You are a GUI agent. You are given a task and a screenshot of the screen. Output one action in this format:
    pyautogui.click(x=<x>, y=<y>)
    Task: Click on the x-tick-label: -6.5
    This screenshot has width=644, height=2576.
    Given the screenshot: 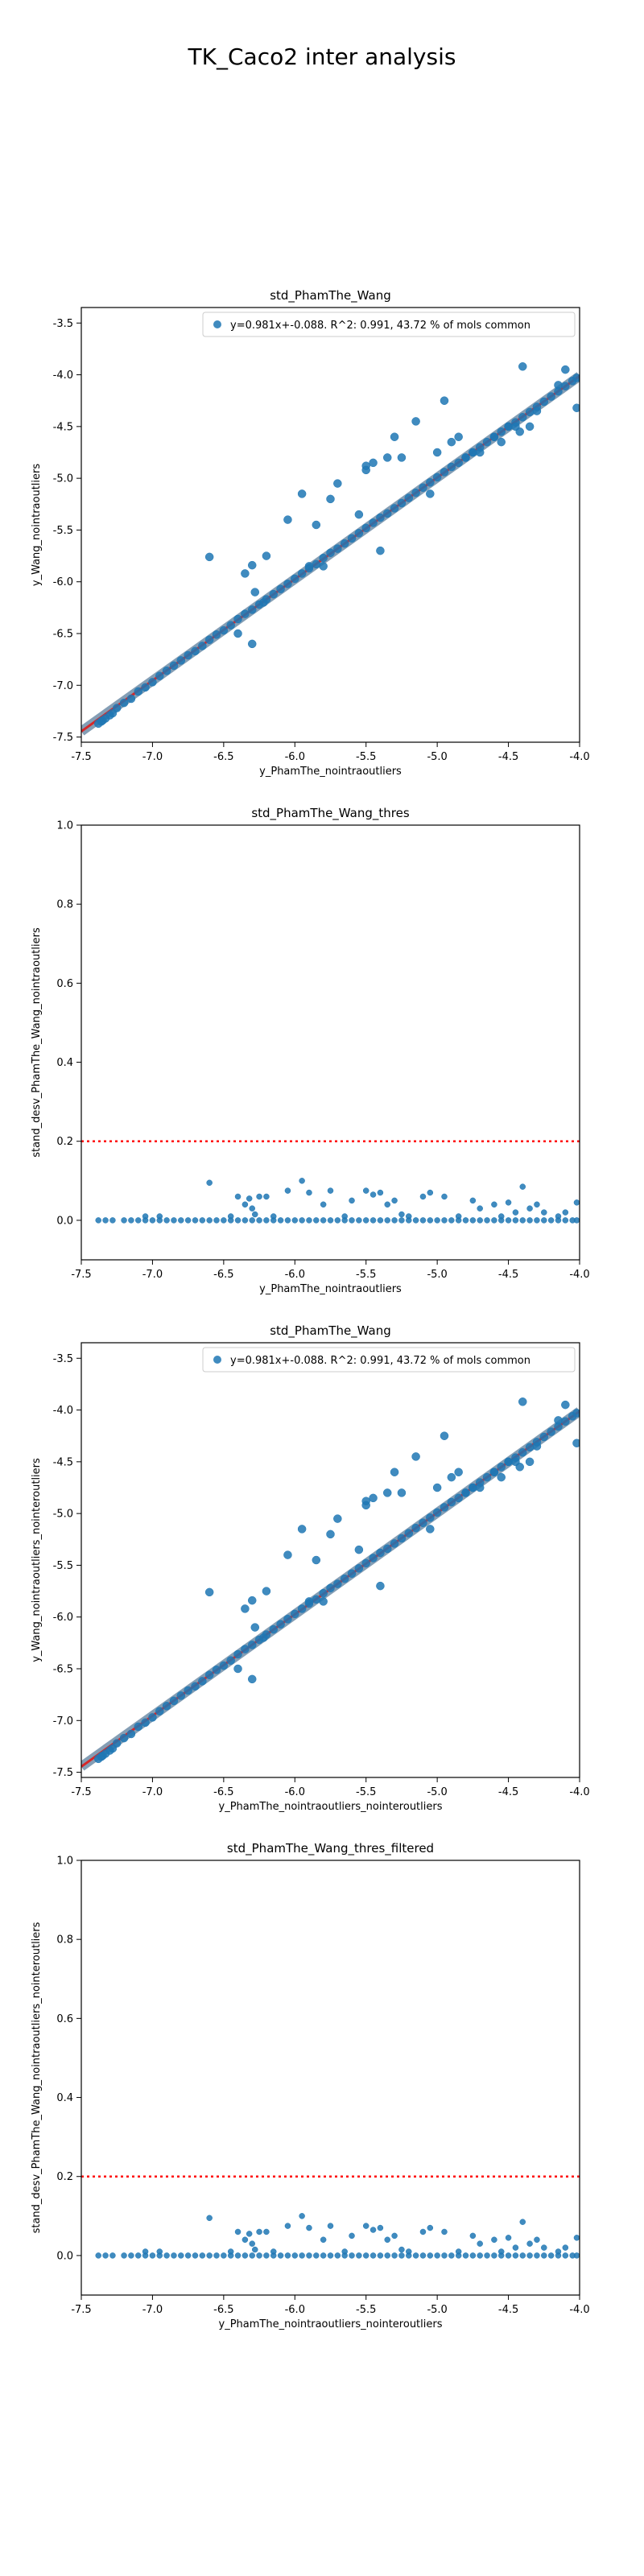 What is the action you would take?
    pyautogui.click(x=223, y=2310)
    